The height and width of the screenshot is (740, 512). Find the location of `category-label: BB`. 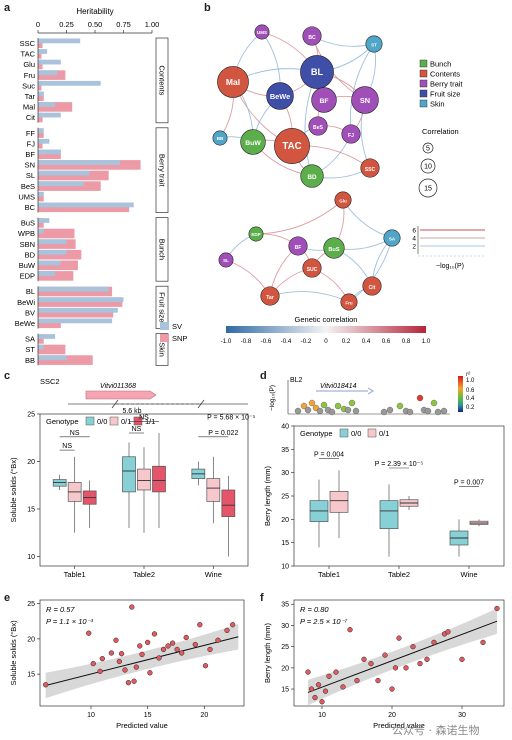

category-label: BB is located at coordinates (30, 360).